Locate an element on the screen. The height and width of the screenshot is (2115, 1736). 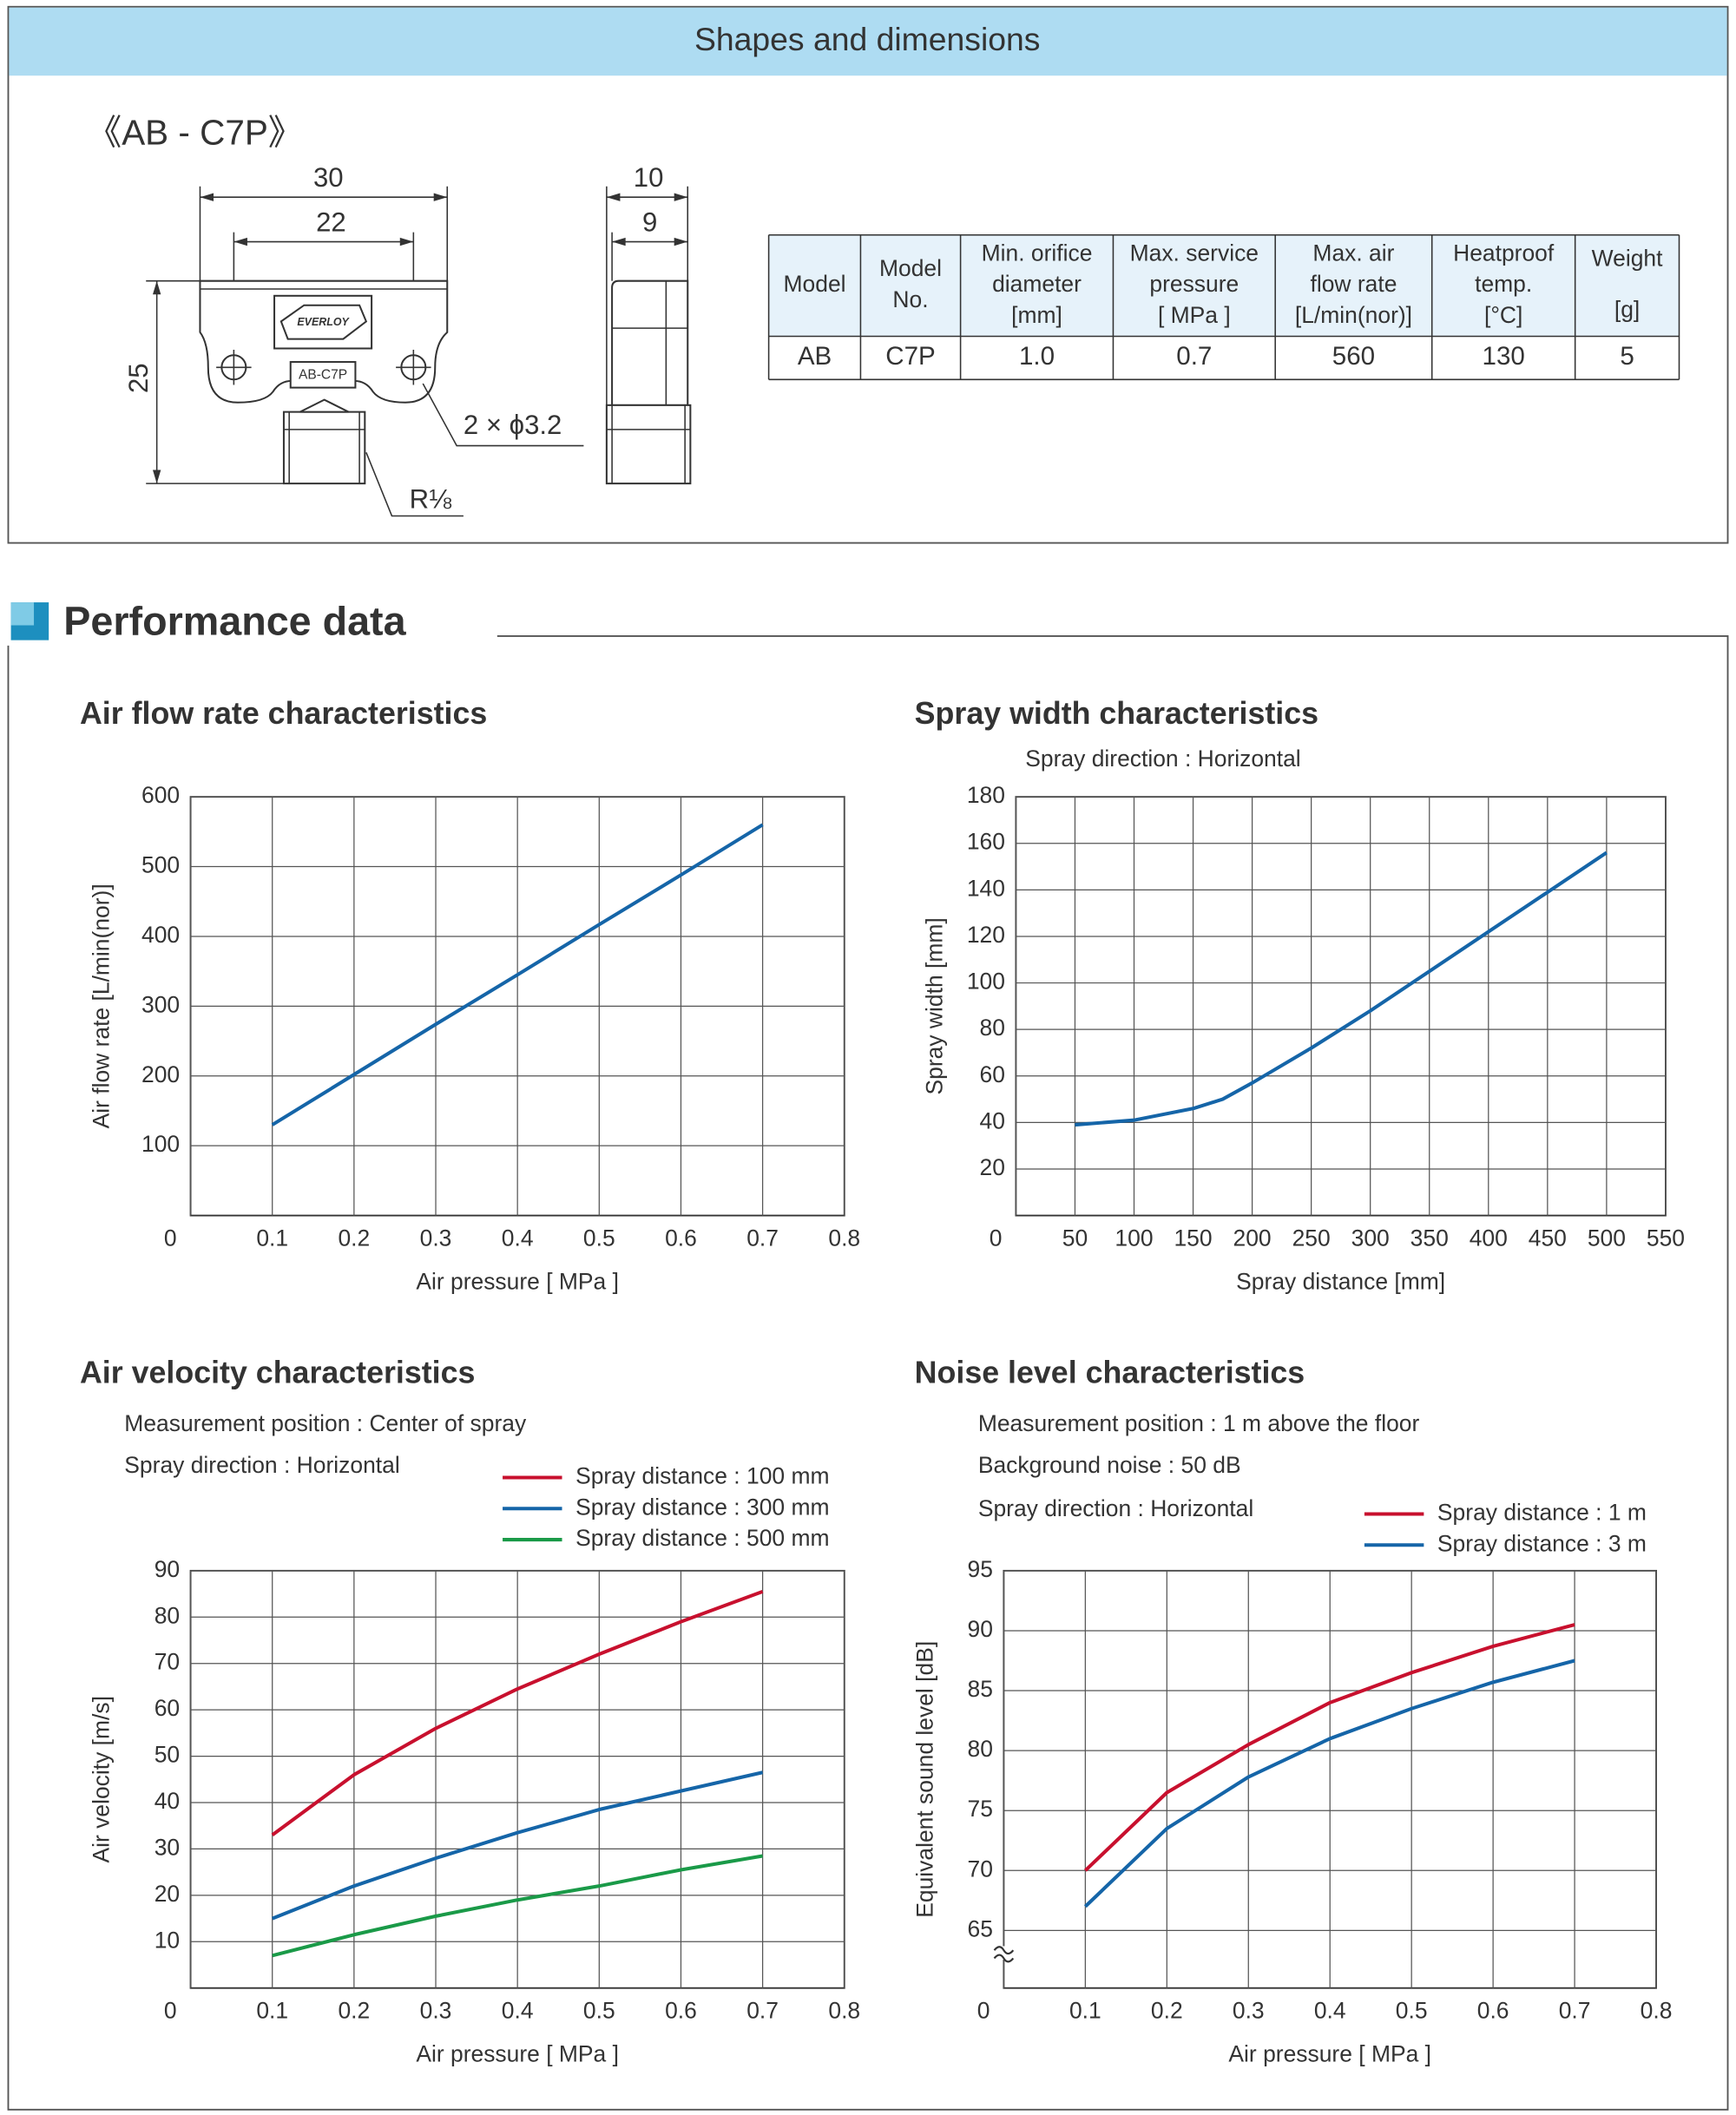
dim-label: 10 is located at coordinates (649, 177).